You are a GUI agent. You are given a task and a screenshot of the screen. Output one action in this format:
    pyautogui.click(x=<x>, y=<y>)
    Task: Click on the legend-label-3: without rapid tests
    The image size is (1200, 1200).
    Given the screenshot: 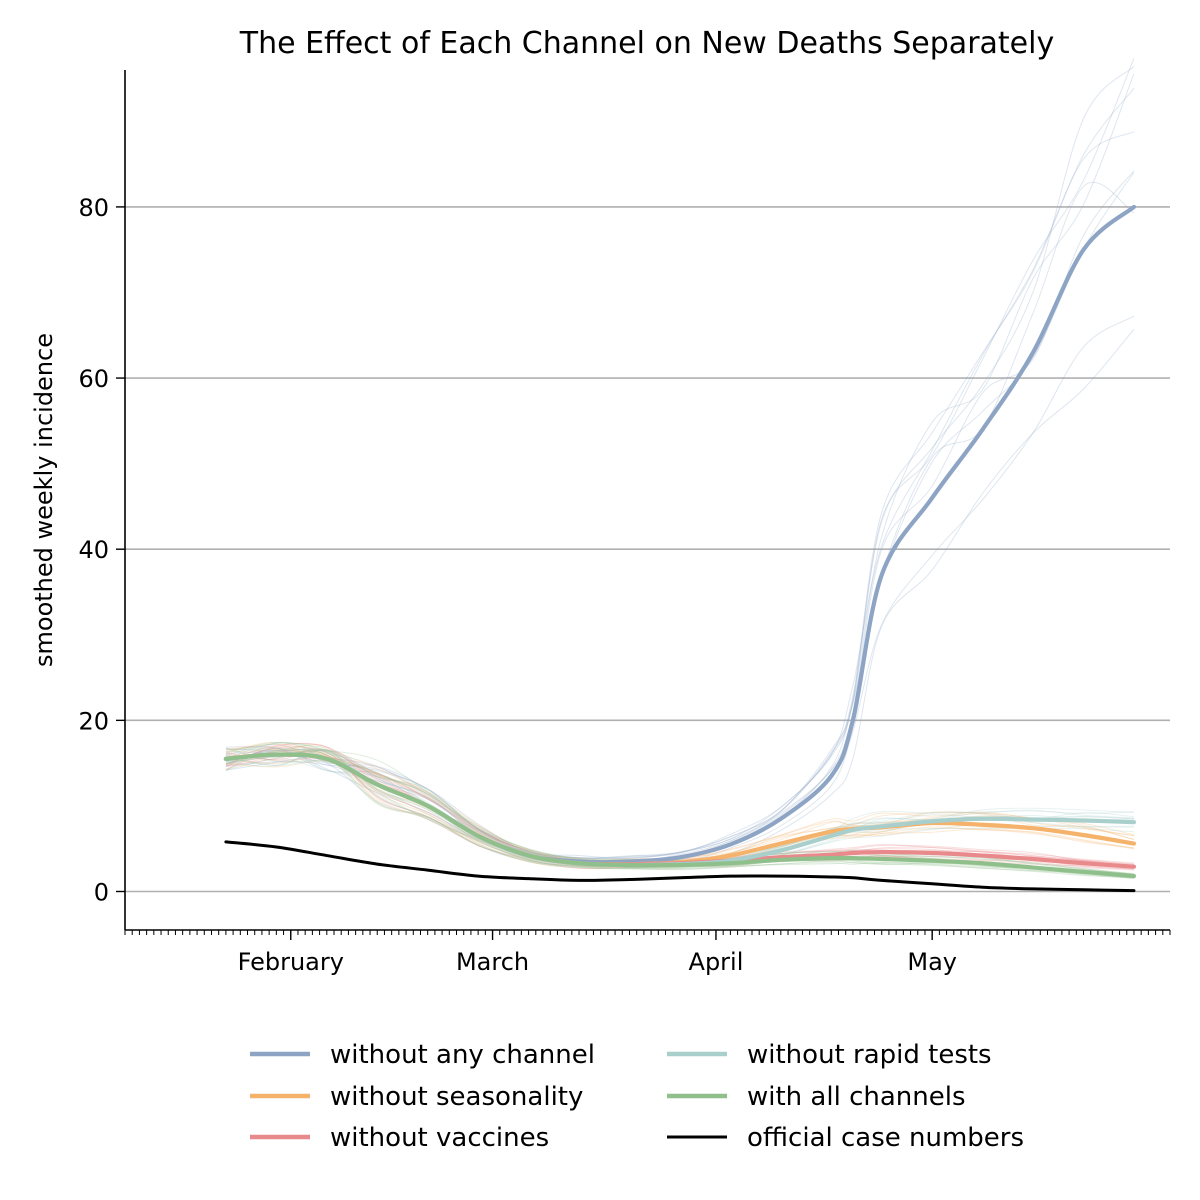 What is the action you would take?
    pyautogui.click(x=869, y=1055)
    